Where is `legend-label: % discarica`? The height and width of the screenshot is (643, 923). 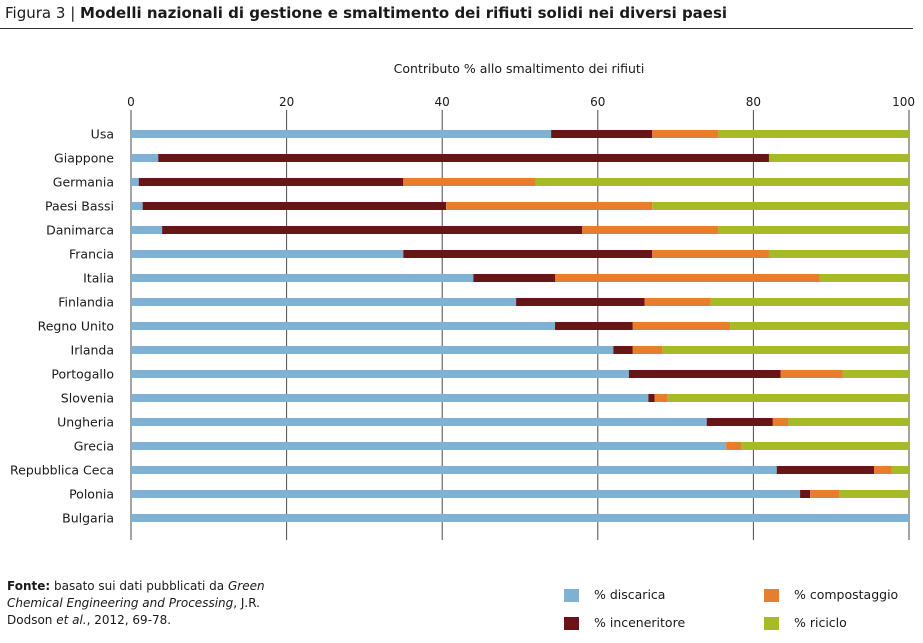 legend-label: % discarica is located at coordinates (630, 594).